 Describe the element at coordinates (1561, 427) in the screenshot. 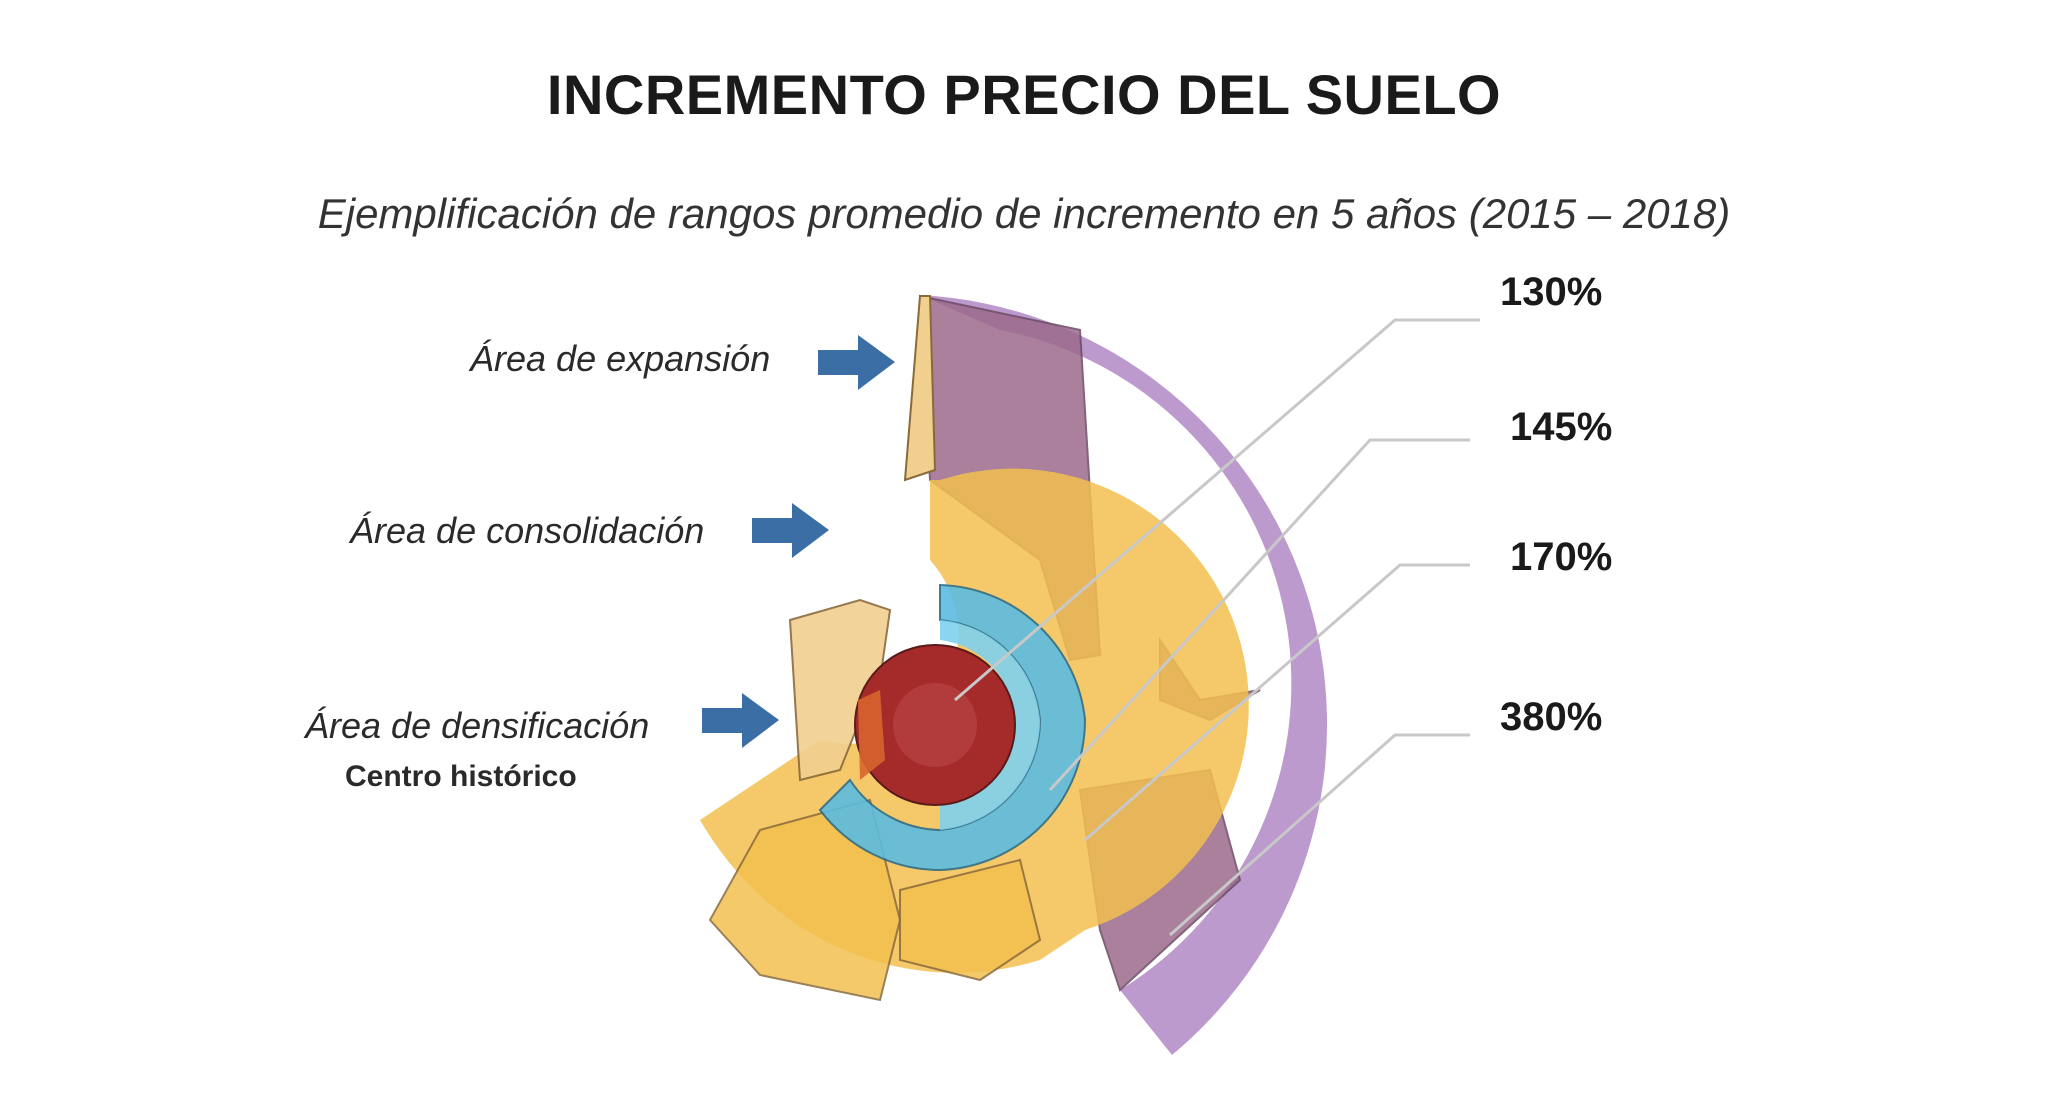

I see `increment-label-145: 145%` at that location.